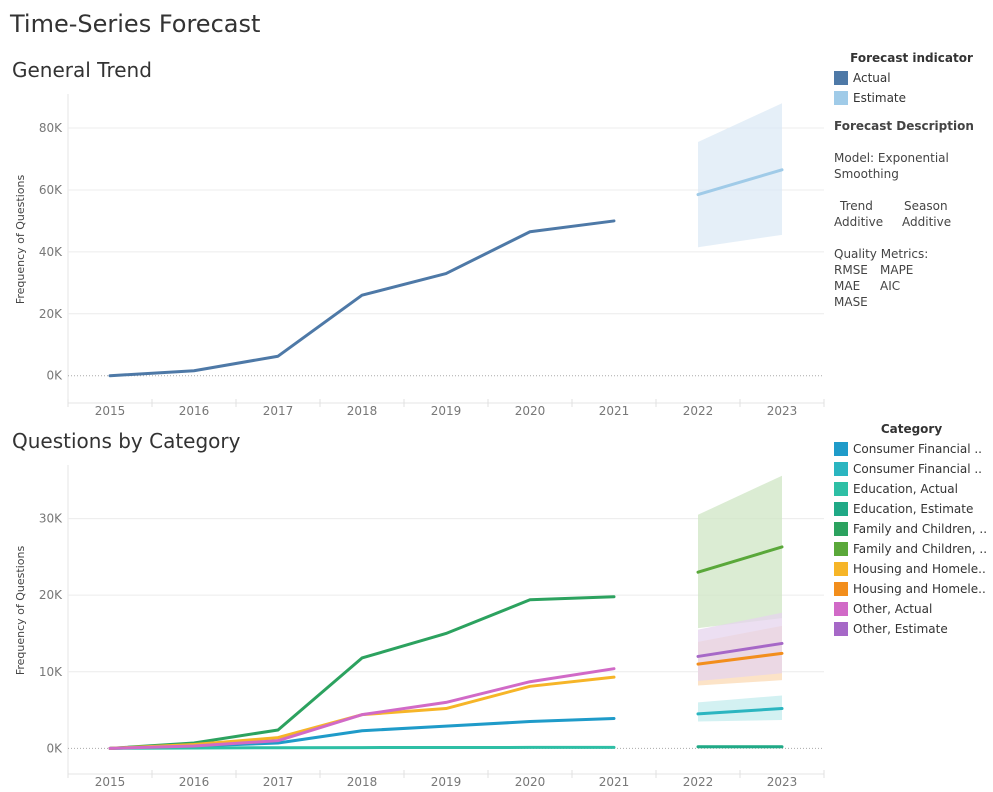  I want to click on legend-label: Consumer Financial .., so click(917, 449).